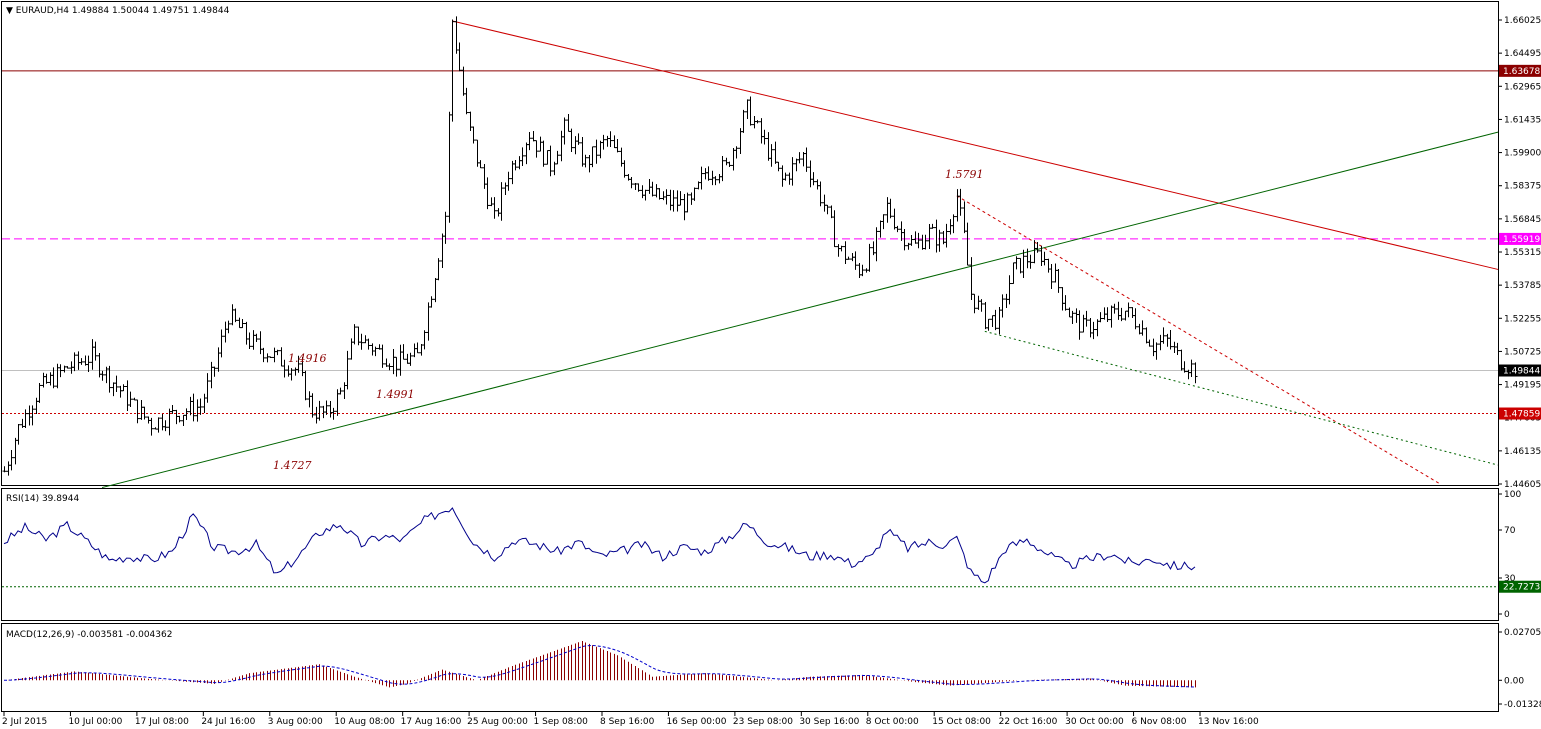 The width and height of the screenshot is (1541, 729). I want to click on x-tick-label: 8 Sep 16:00, so click(627, 722).